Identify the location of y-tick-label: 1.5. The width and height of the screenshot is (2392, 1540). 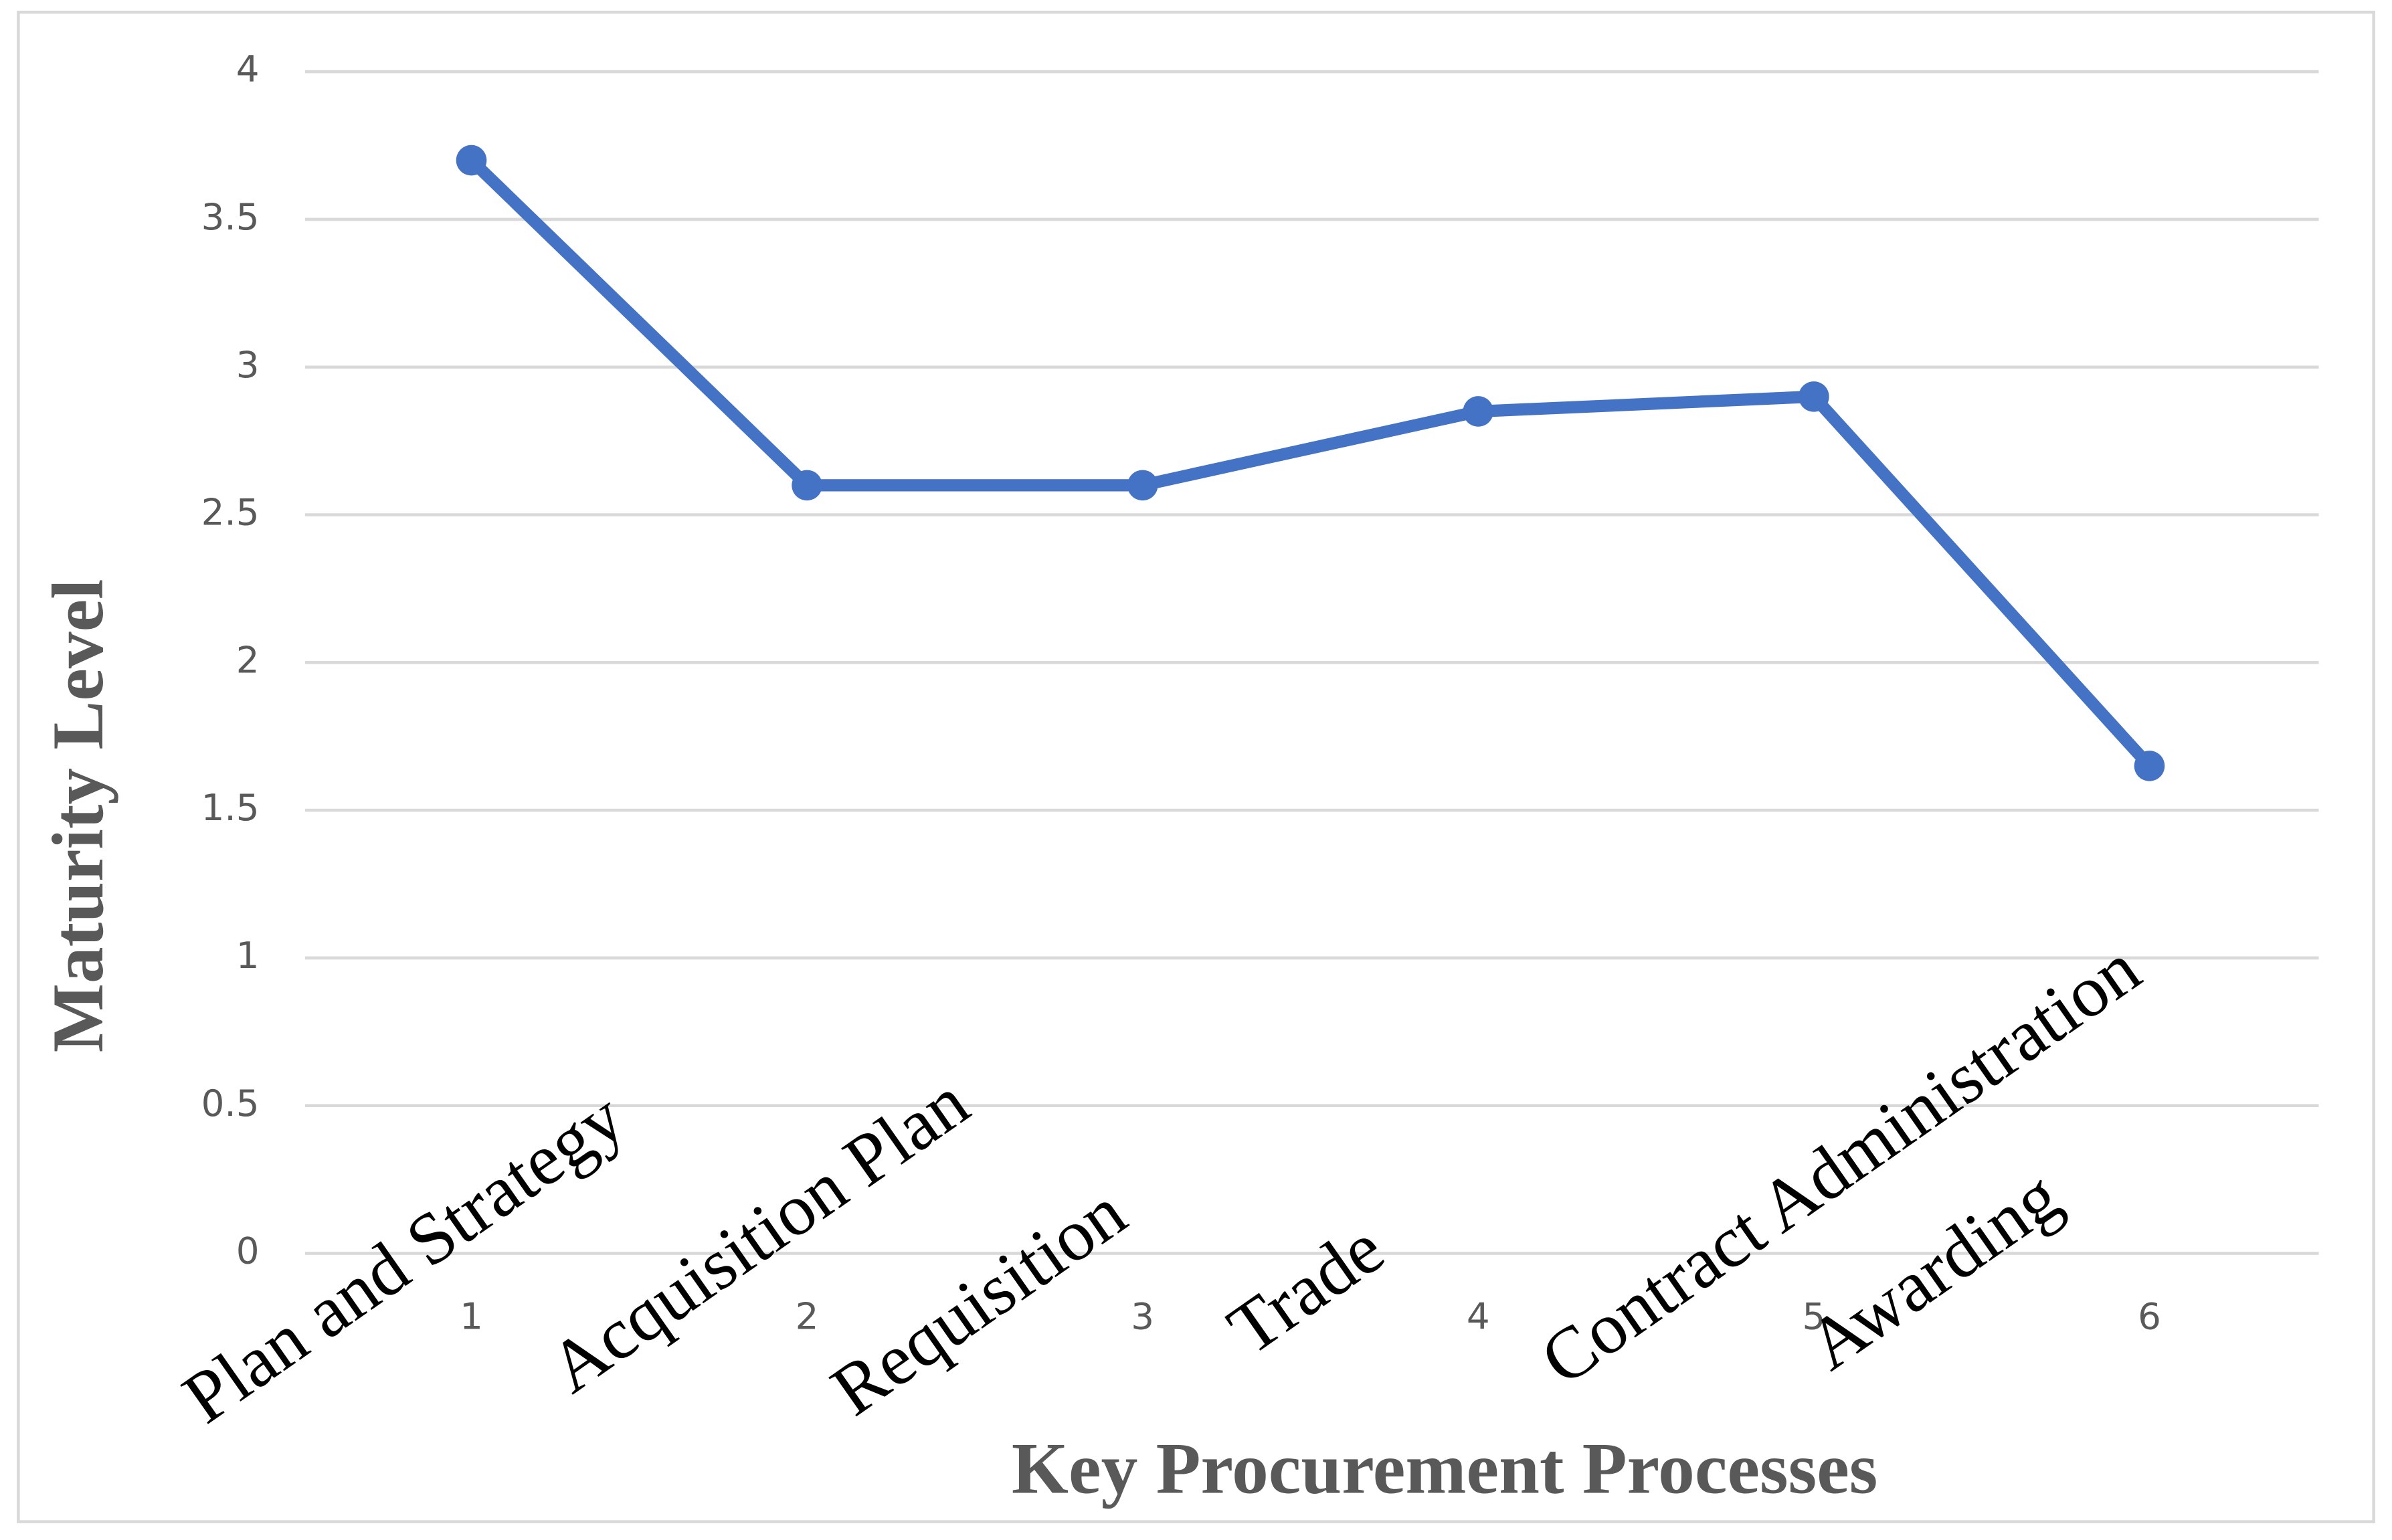
(230, 807).